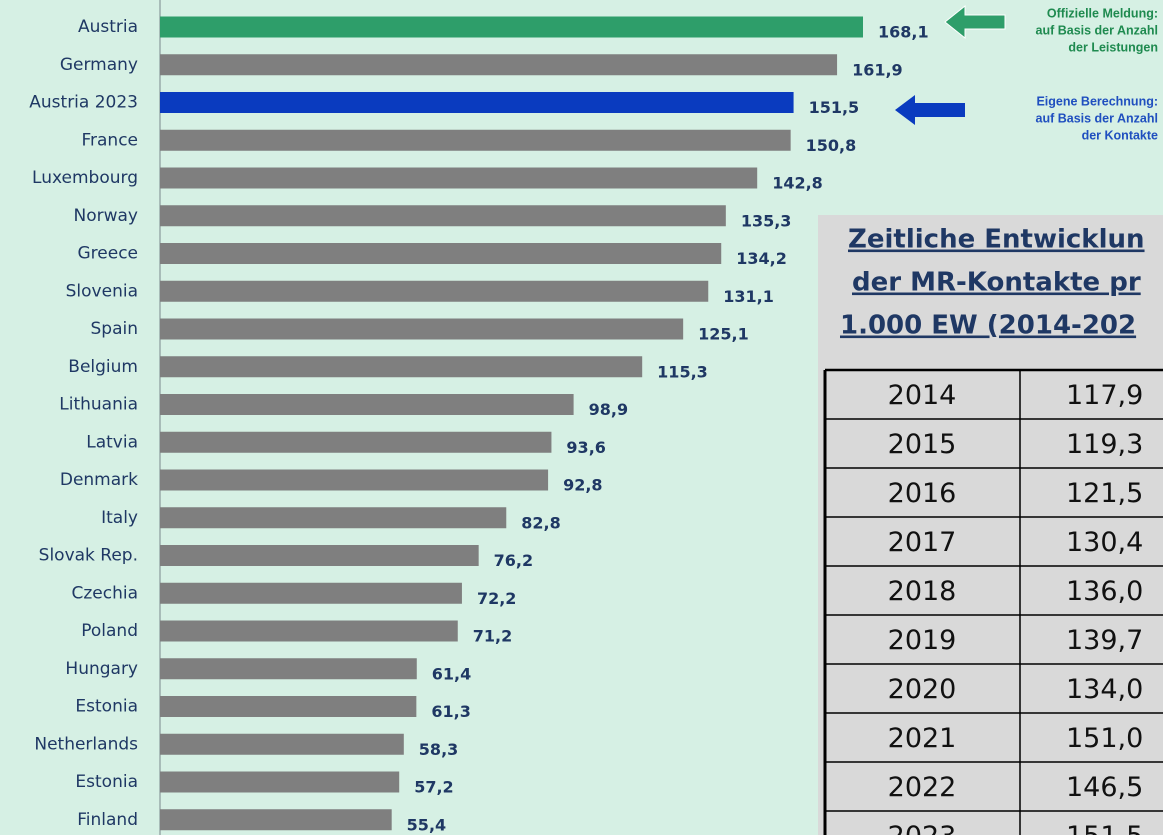 This screenshot has height=835, width=1163. I want to click on category-label: Germany, so click(99, 65).